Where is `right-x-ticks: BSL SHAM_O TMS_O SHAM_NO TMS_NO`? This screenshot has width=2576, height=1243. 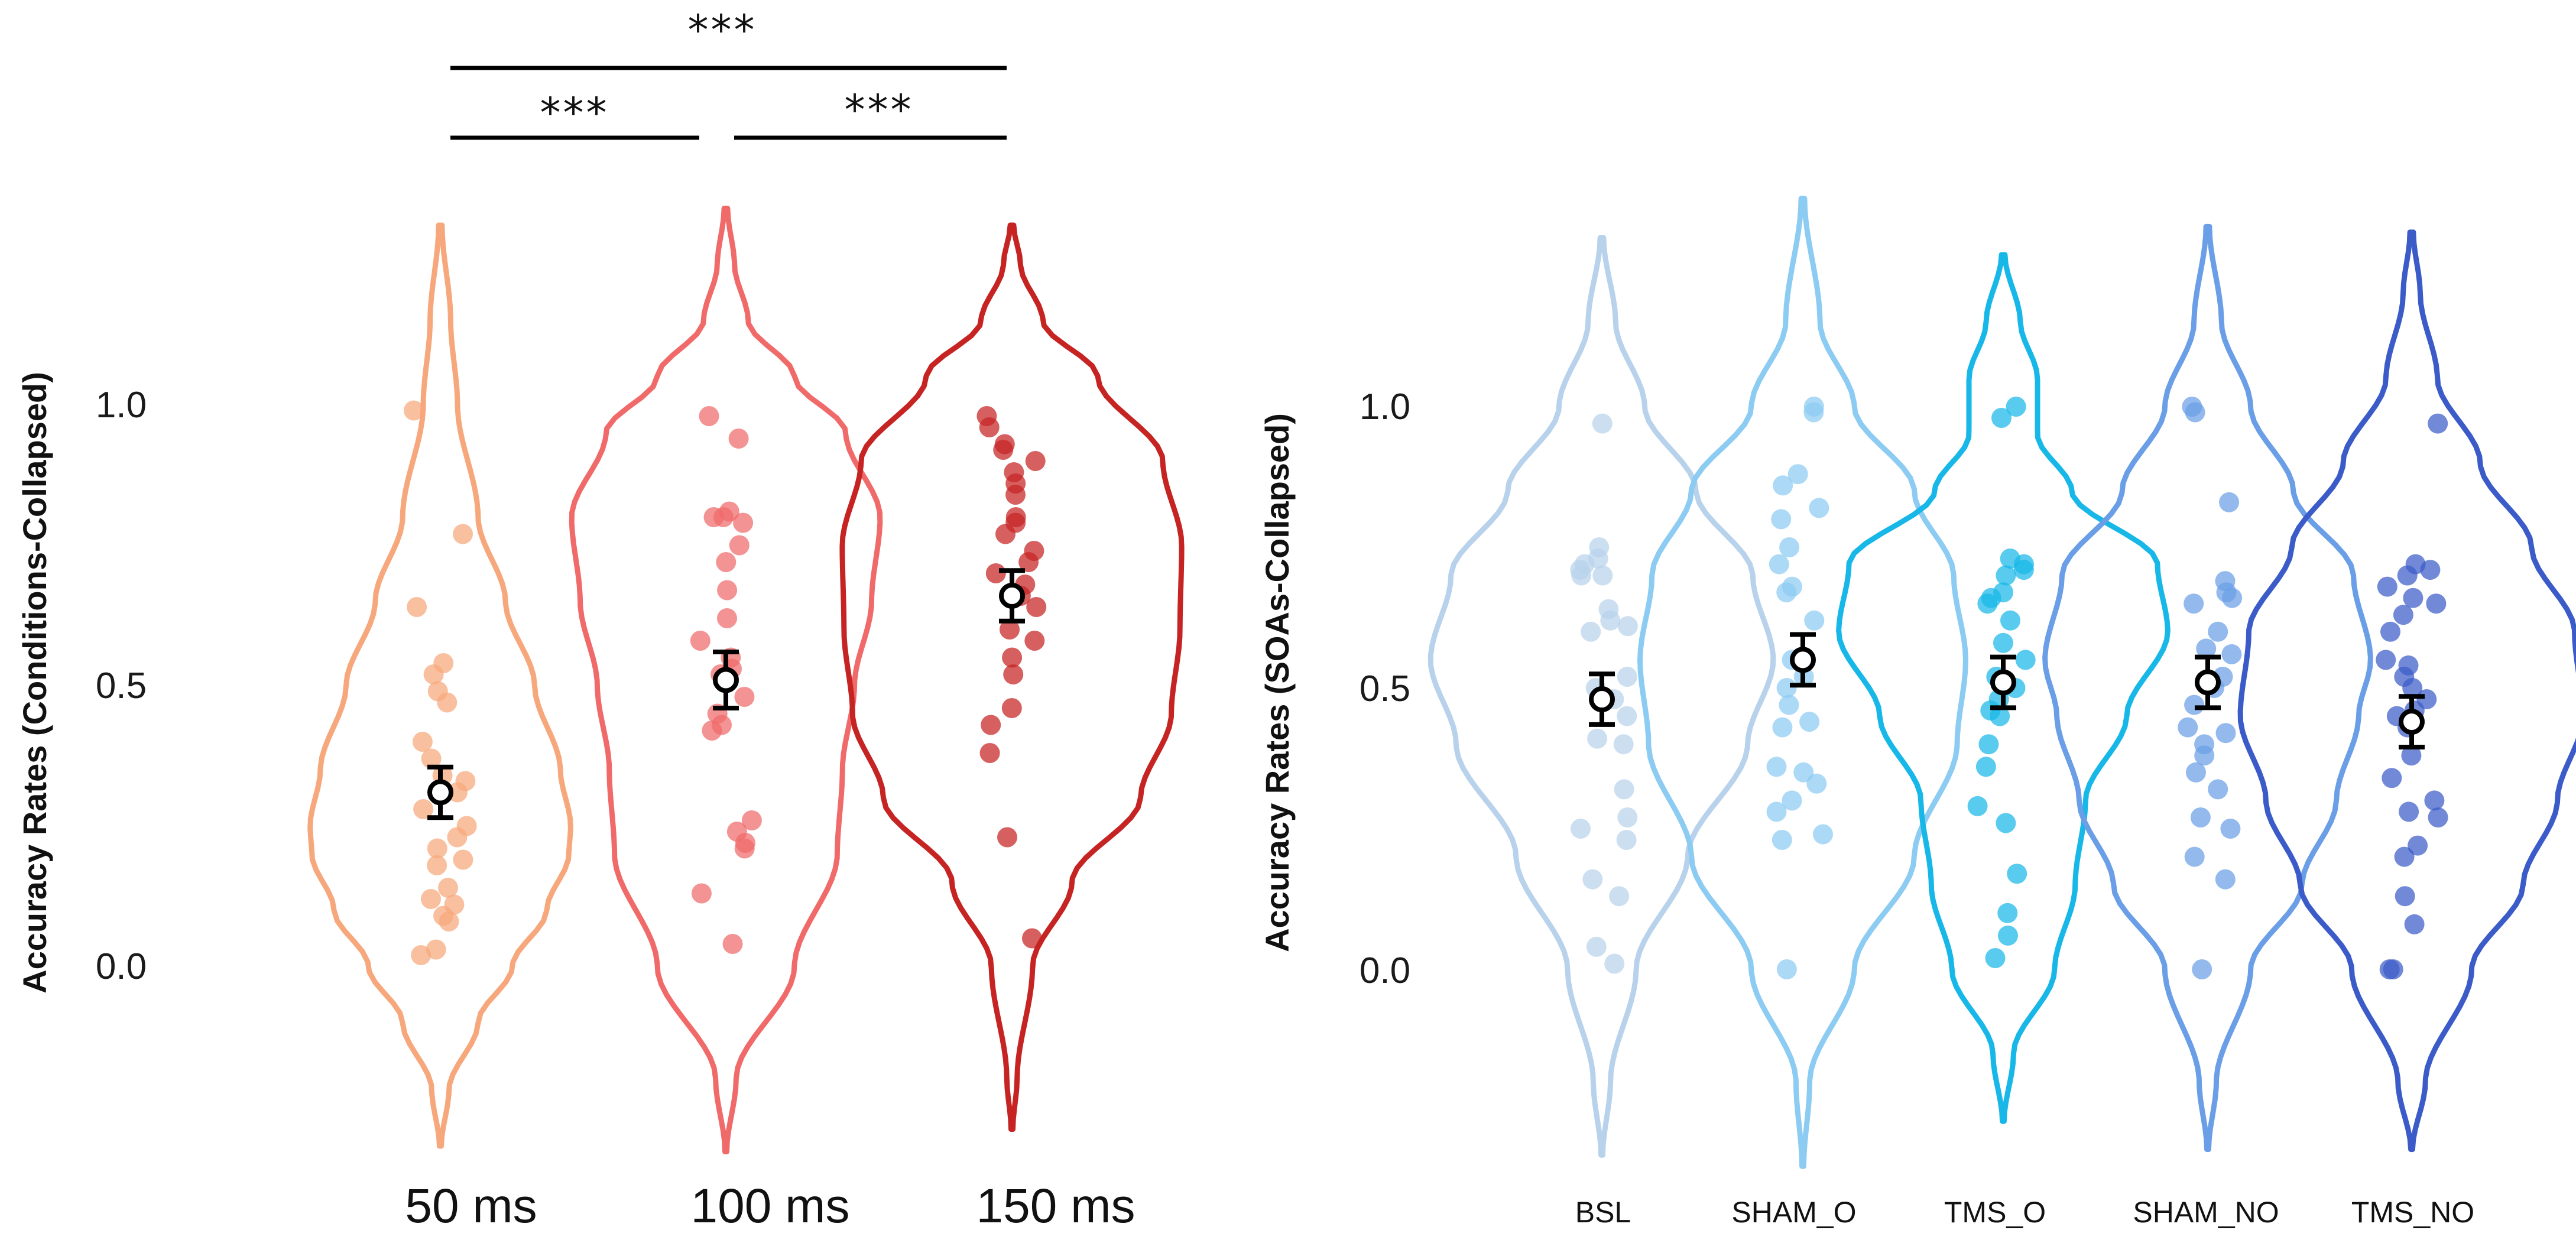
right-x-ticks: BSL SHAM_O TMS_O SHAM_NO TMS_NO is located at coordinates (2024, 1212).